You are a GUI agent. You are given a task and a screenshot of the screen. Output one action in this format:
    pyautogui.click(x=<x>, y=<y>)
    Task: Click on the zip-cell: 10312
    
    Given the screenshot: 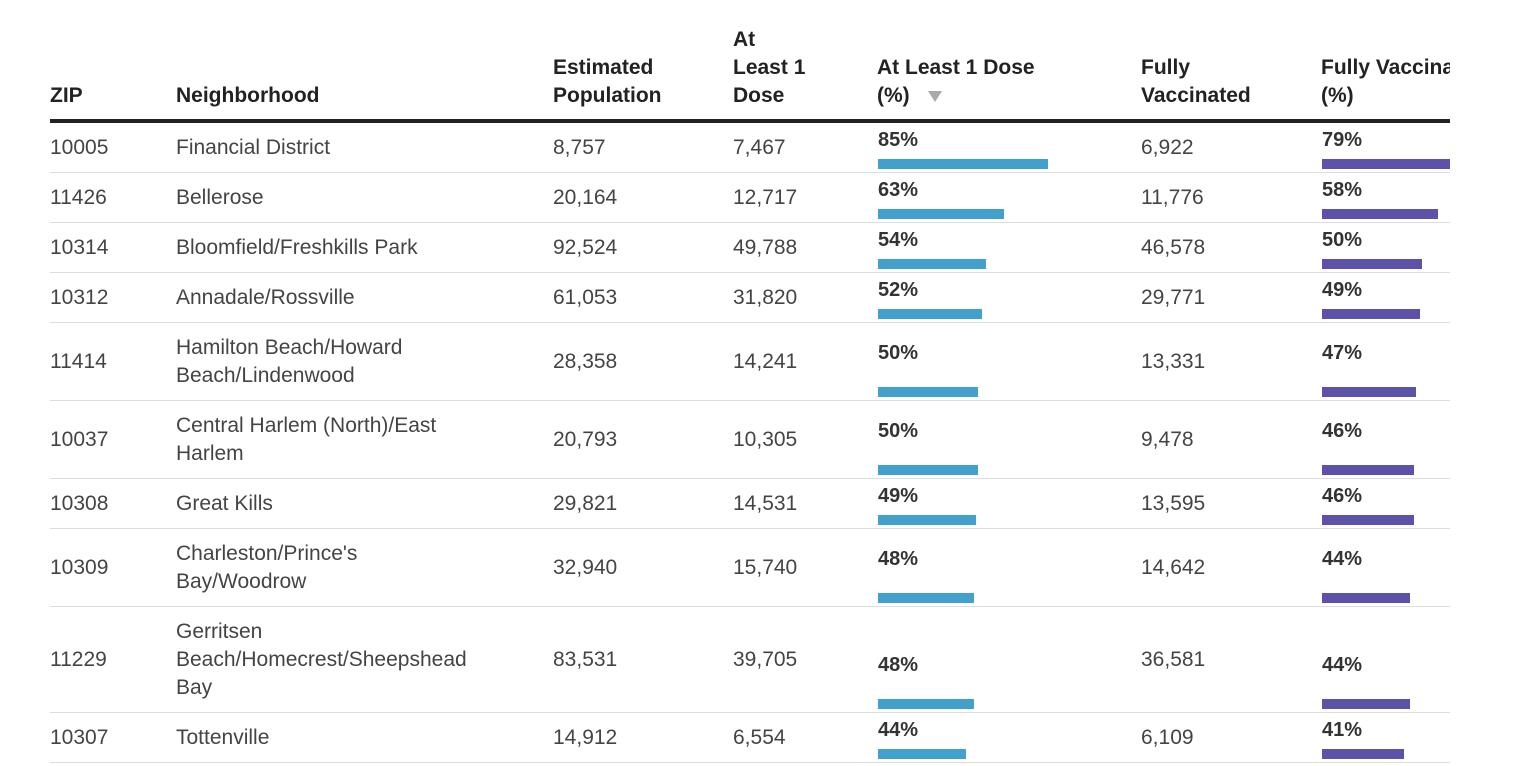 What is the action you would take?
    pyautogui.click(x=105, y=297)
    